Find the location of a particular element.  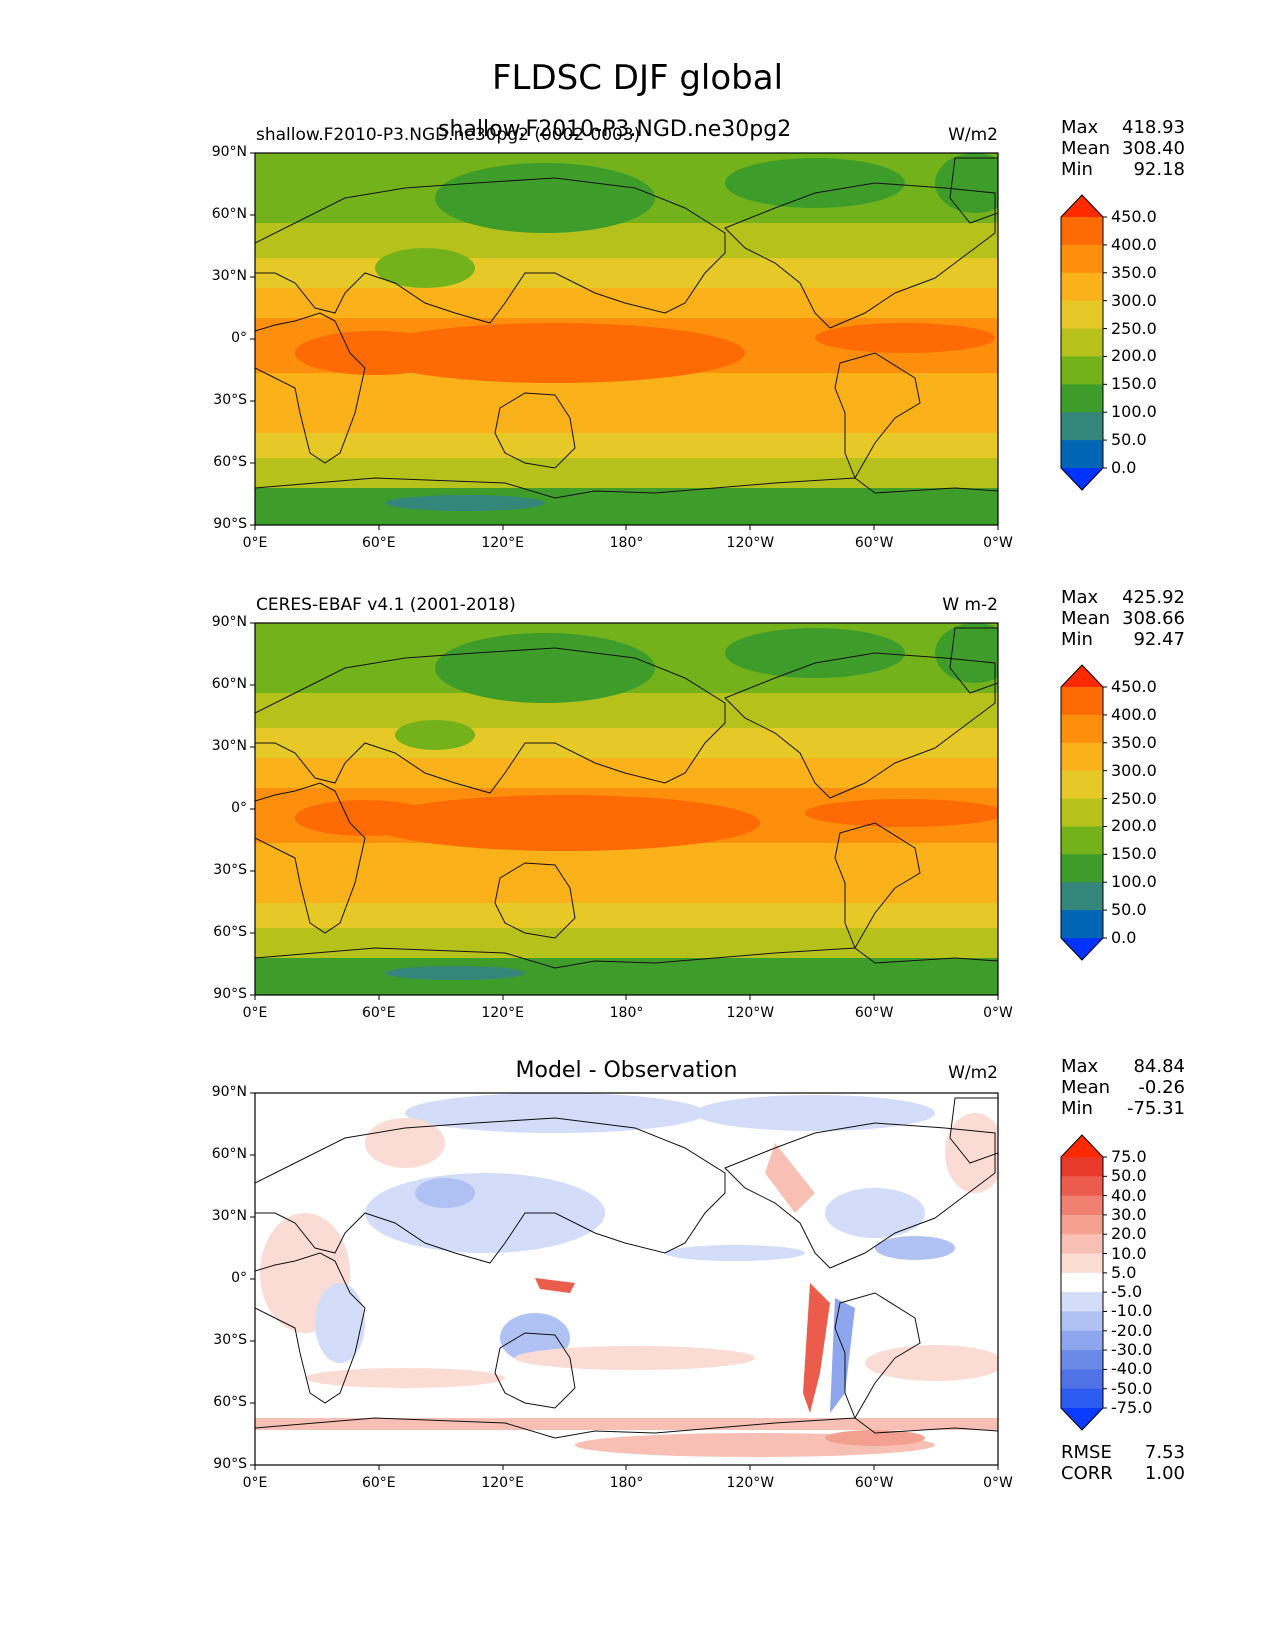

panel-obs-units: W m-2 is located at coordinates (970, 605).